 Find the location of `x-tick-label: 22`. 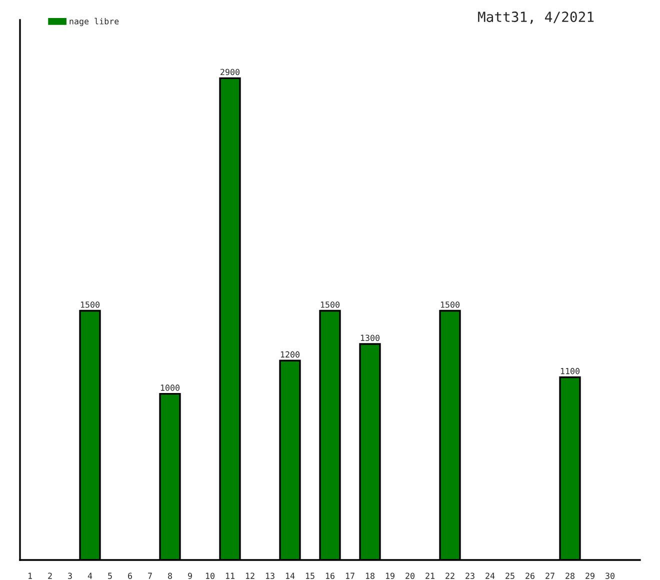

x-tick-label: 22 is located at coordinates (450, 575).